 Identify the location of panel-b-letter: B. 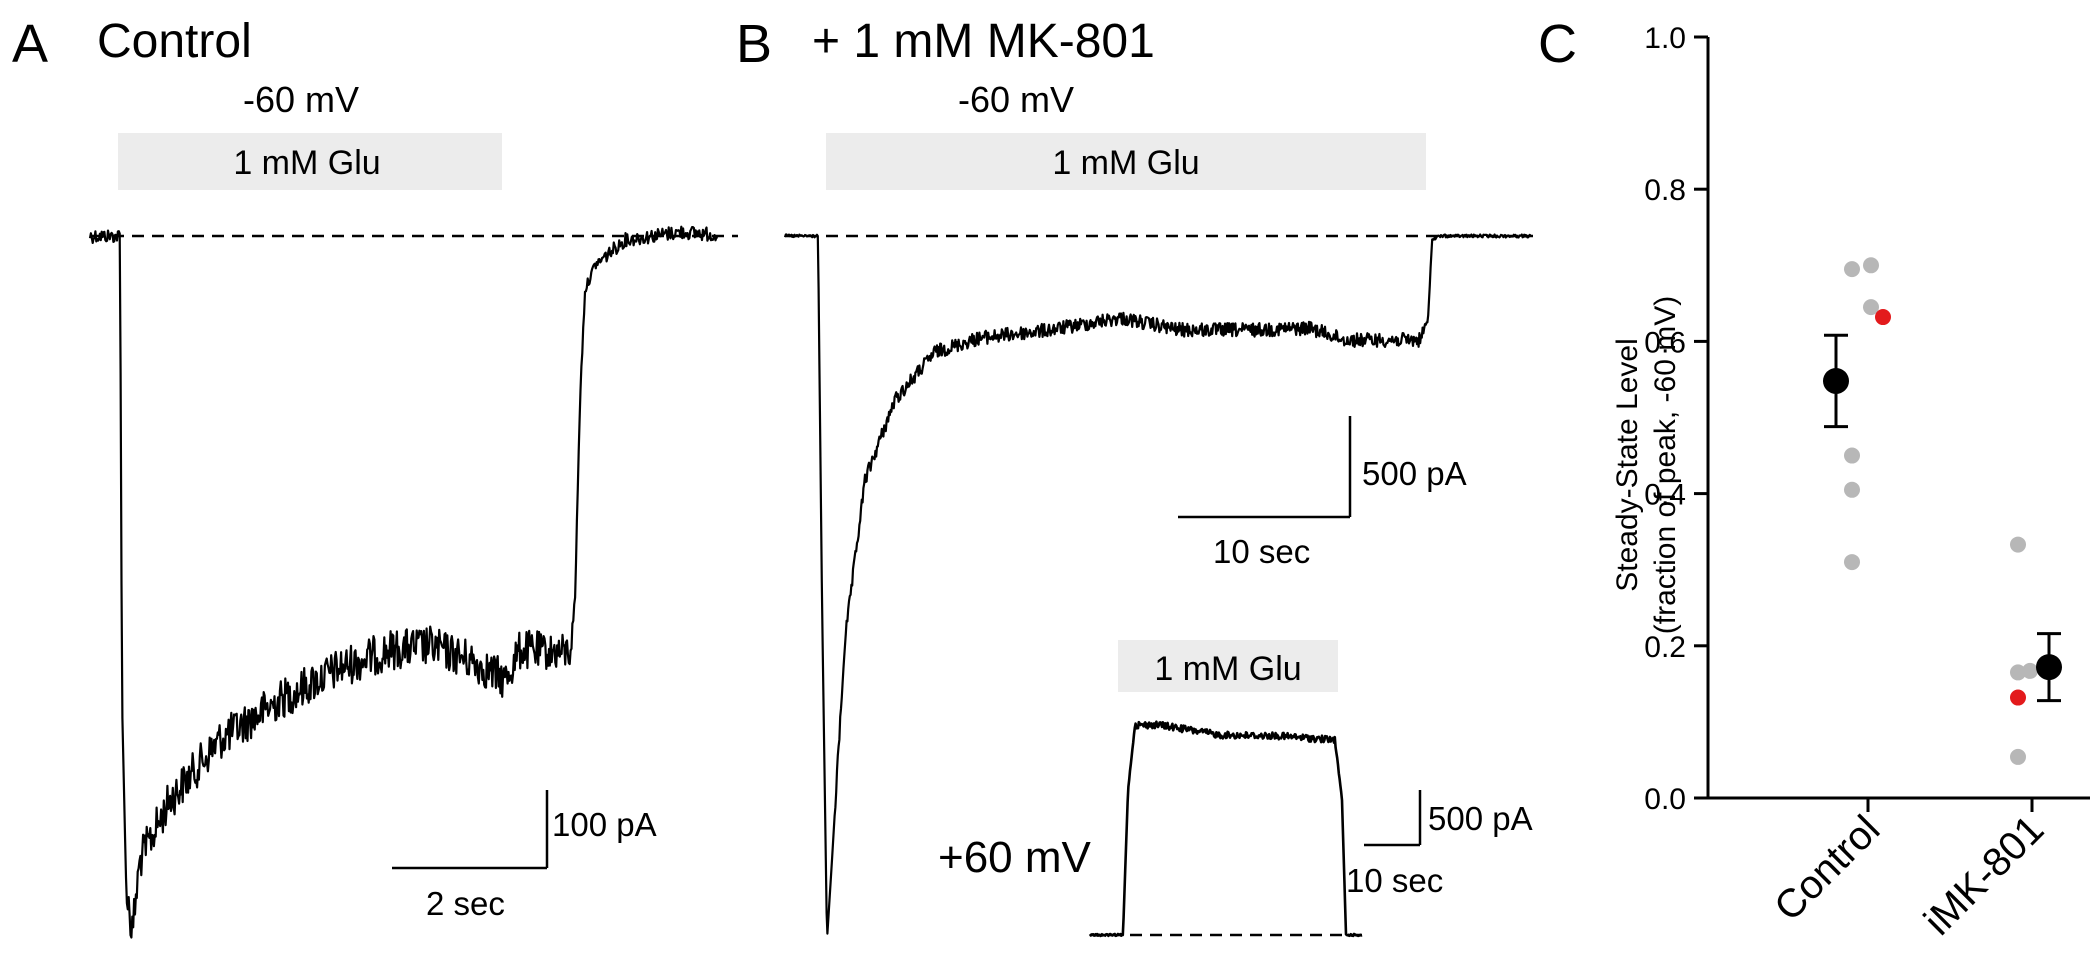
(754, 44).